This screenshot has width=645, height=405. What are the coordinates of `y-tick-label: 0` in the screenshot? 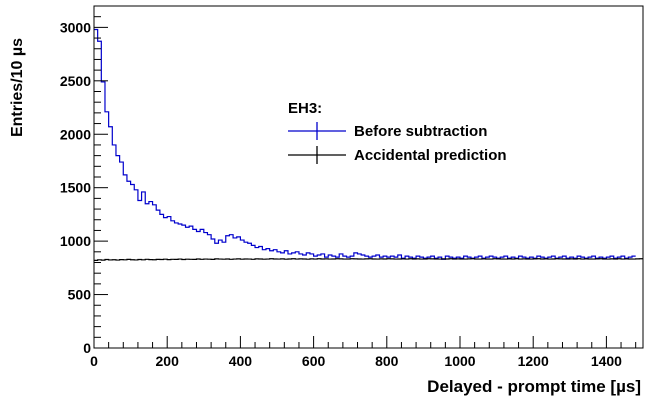 It's located at (87, 348).